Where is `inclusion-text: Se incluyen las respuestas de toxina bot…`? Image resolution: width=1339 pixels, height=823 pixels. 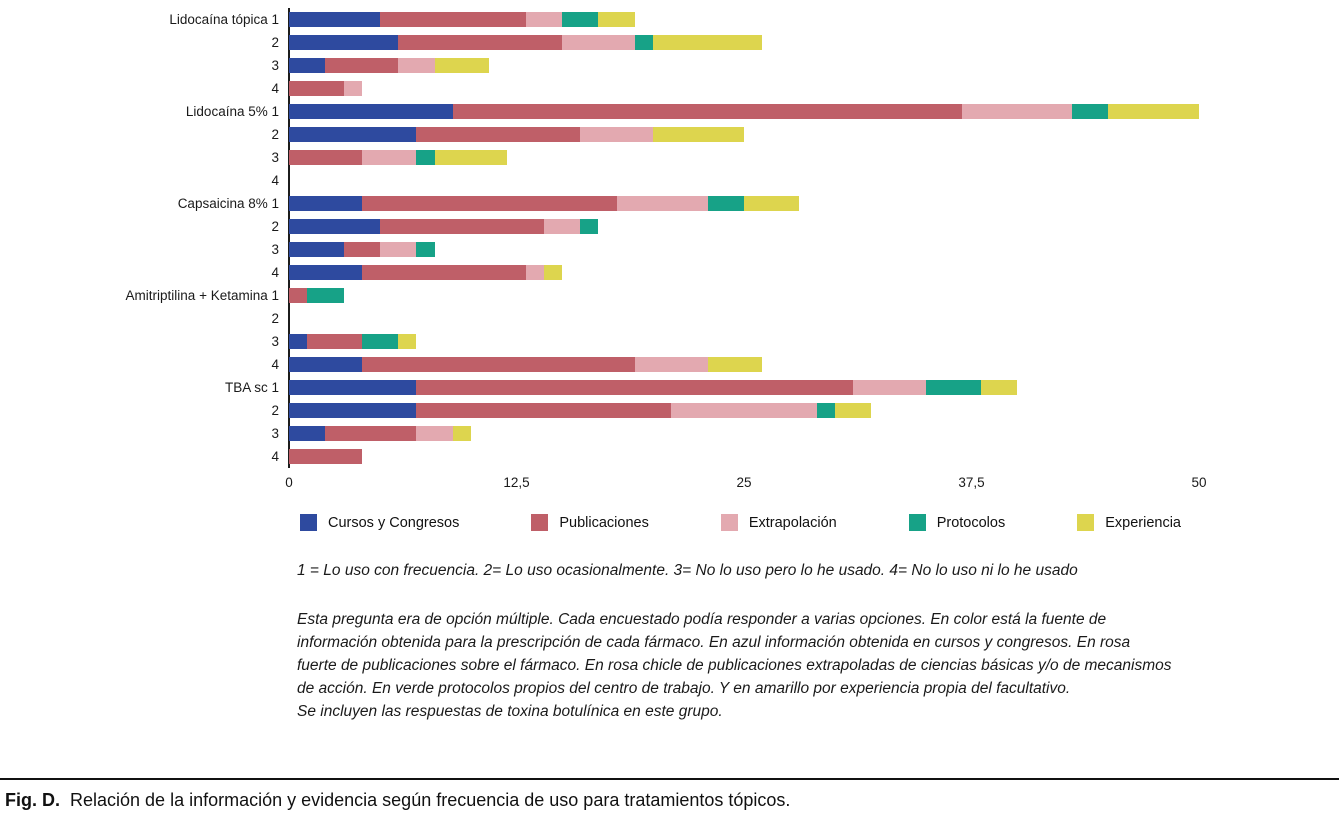 inclusion-text: Se incluyen las respuestas de toxina bot… is located at coordinates (510, 711).